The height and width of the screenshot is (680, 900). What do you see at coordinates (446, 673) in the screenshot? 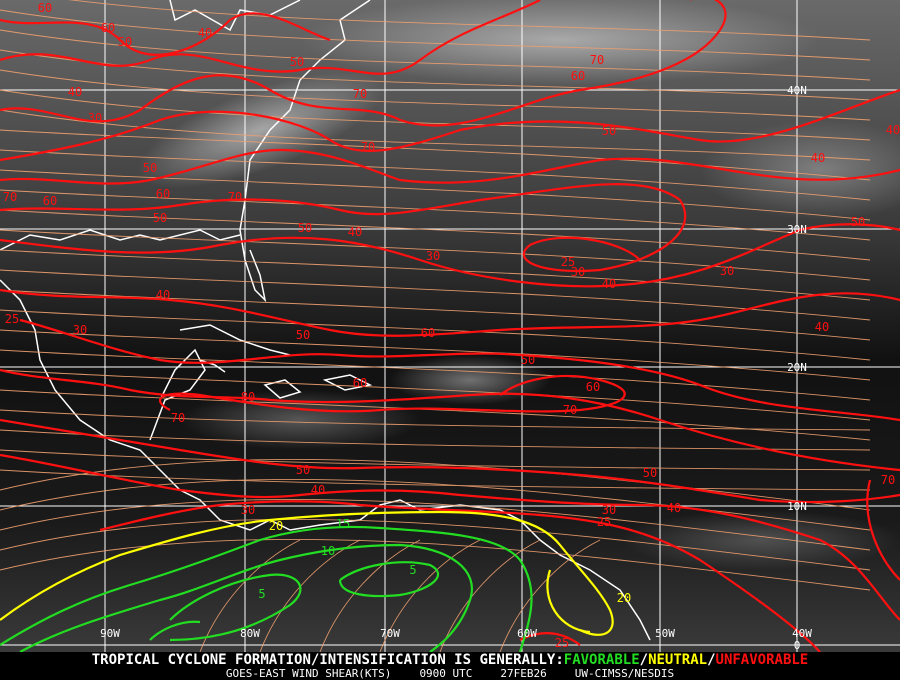
I see `valid-time: 0900 UTC` at bounding box center [446, 673].